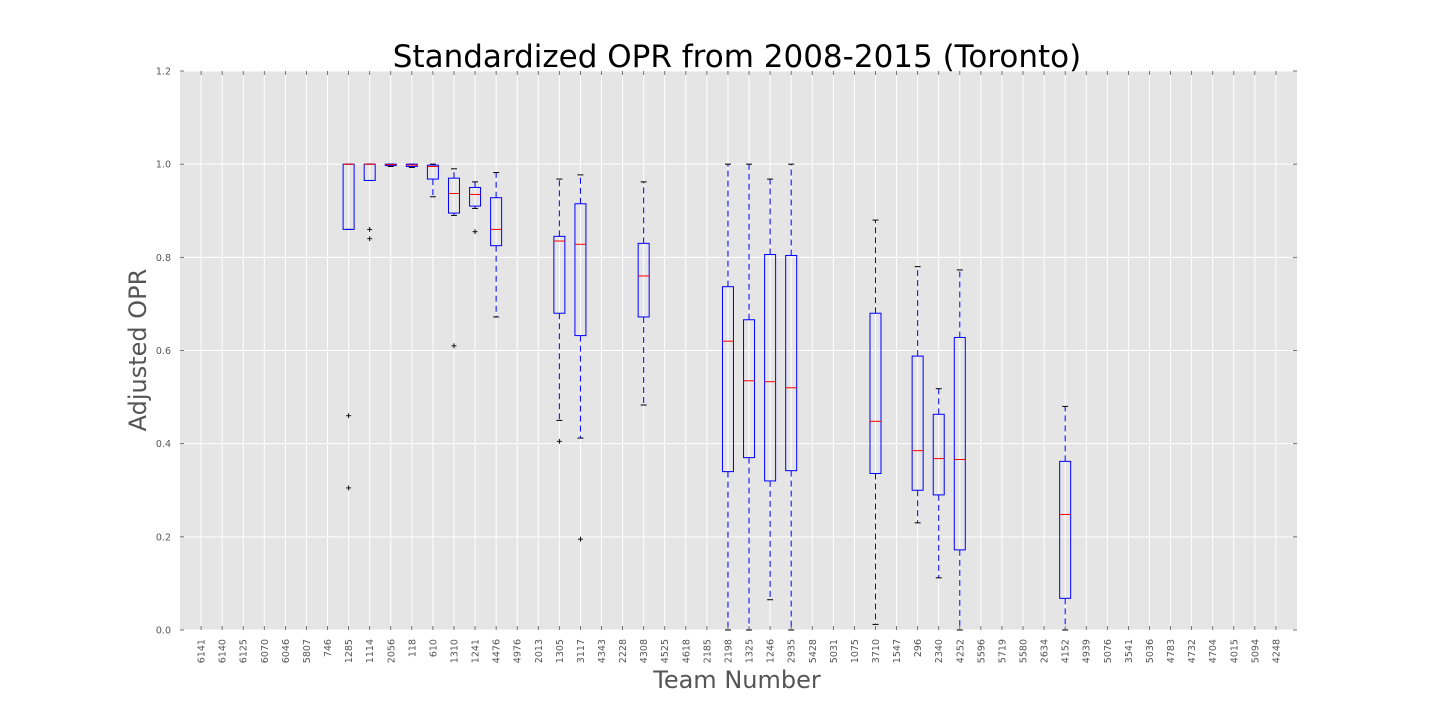 This screenshot has width=1440, height=720. I want to click on x-tick-label: 1241, so click(476, 651).